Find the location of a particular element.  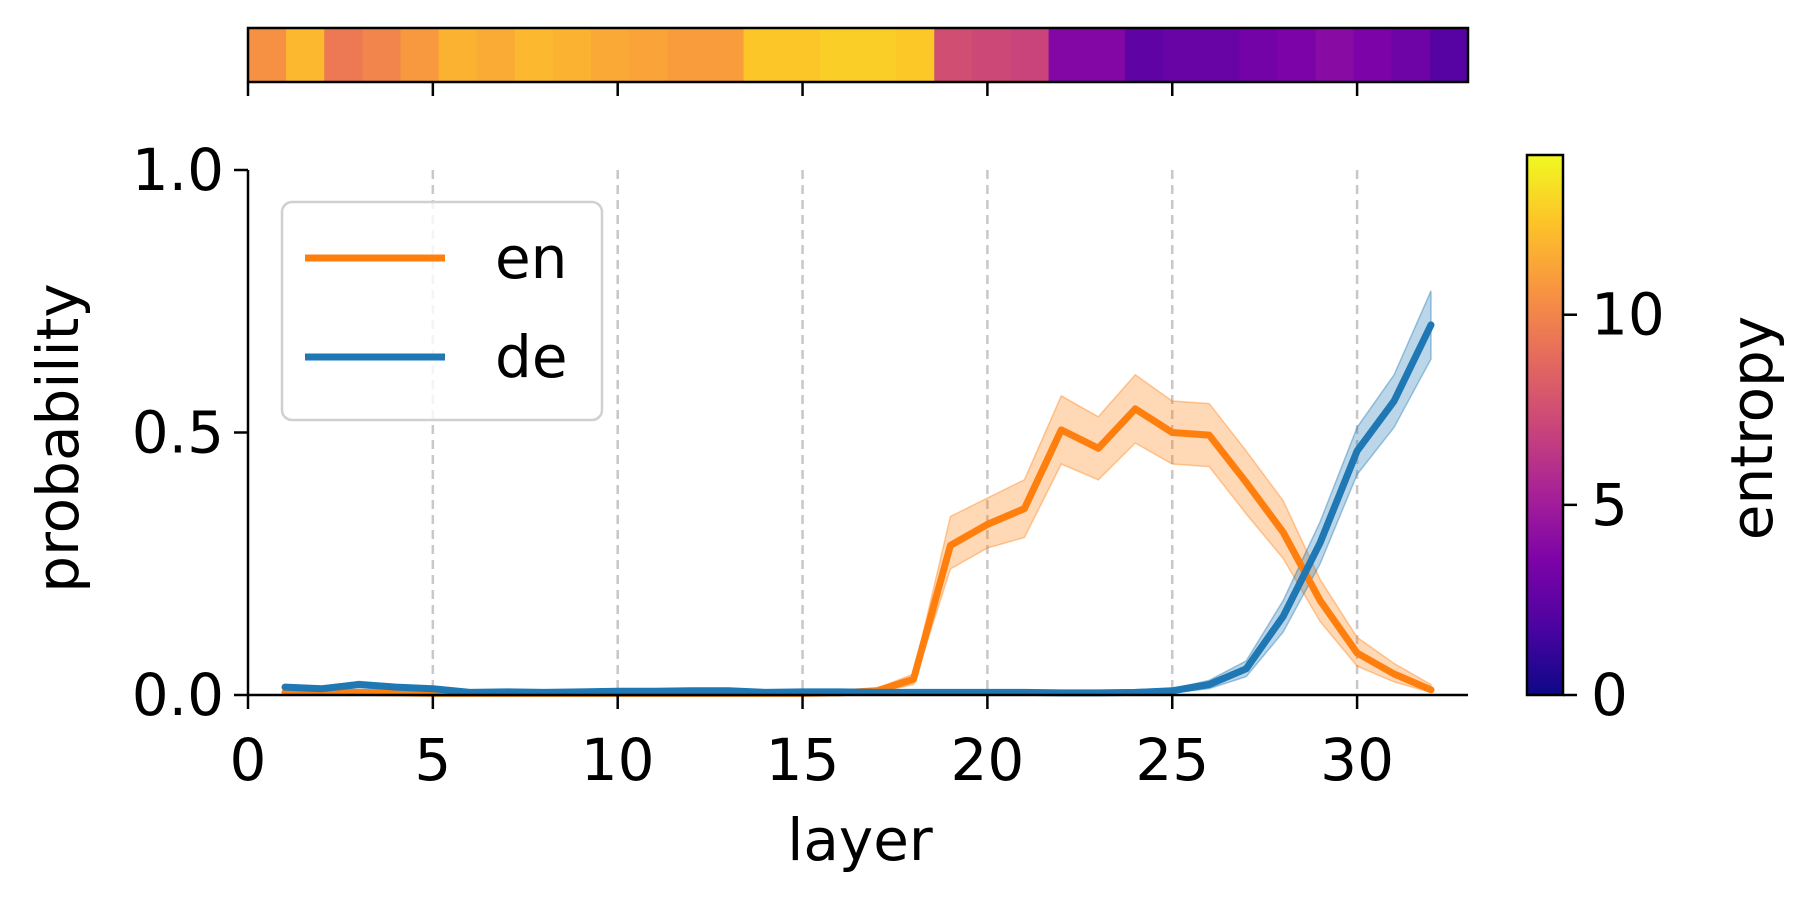

x-tick-label: 25 is located at coordinates (1172, 760).